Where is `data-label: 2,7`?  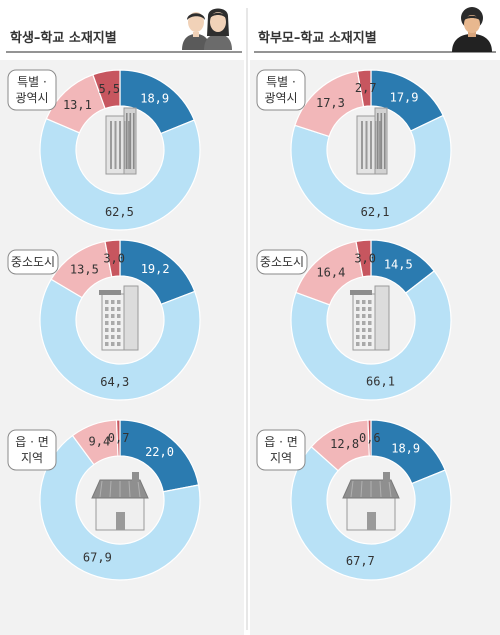 data-label: 2,7 is located at coordinates (366, 88).